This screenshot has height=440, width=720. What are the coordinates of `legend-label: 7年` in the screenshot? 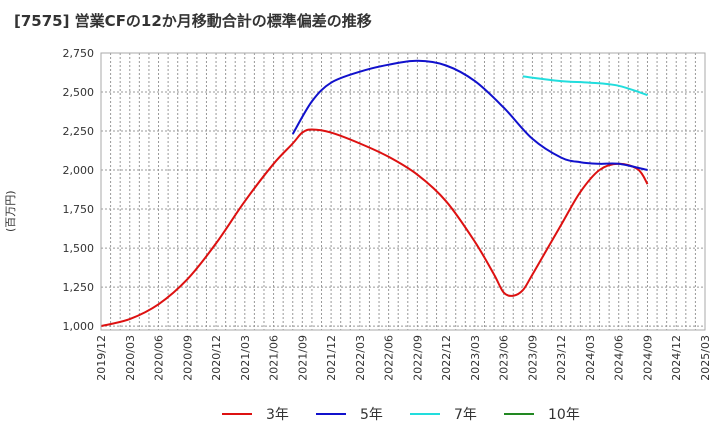 It's located at (465, 415).